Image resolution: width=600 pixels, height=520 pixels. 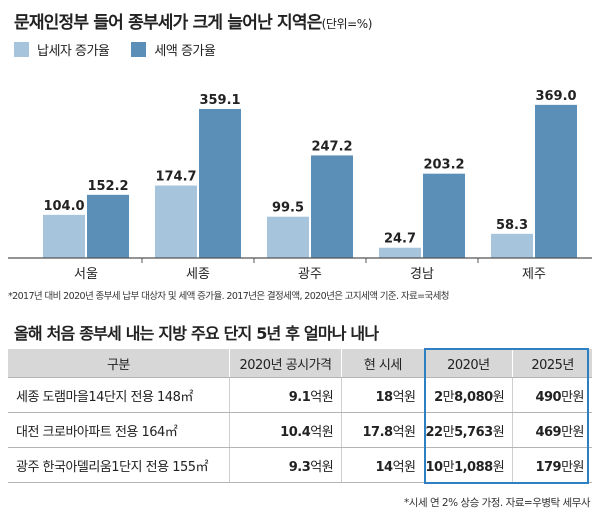 I want to click on assessed-price-cell: 9.3억원, so click(x=286, y=465).